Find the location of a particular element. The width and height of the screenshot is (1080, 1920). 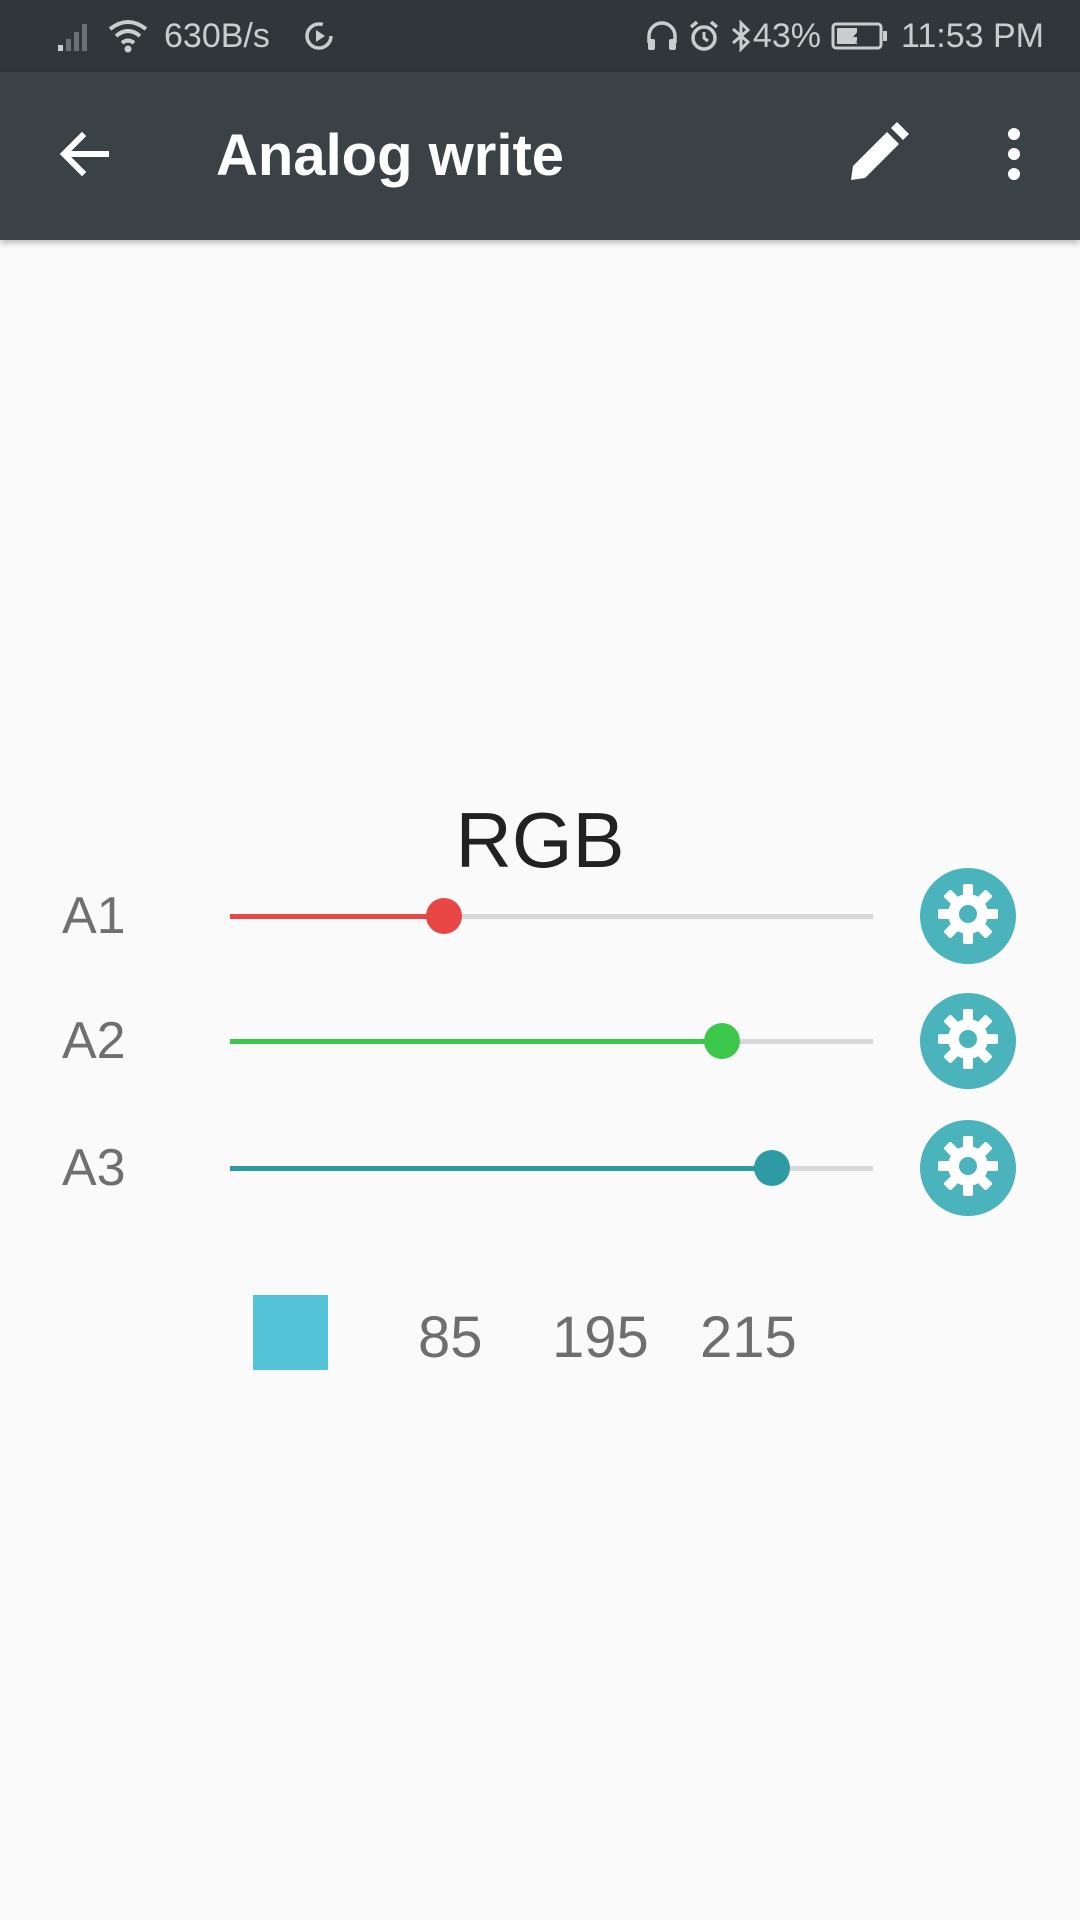

back-button is located at coordinates (84, 156).